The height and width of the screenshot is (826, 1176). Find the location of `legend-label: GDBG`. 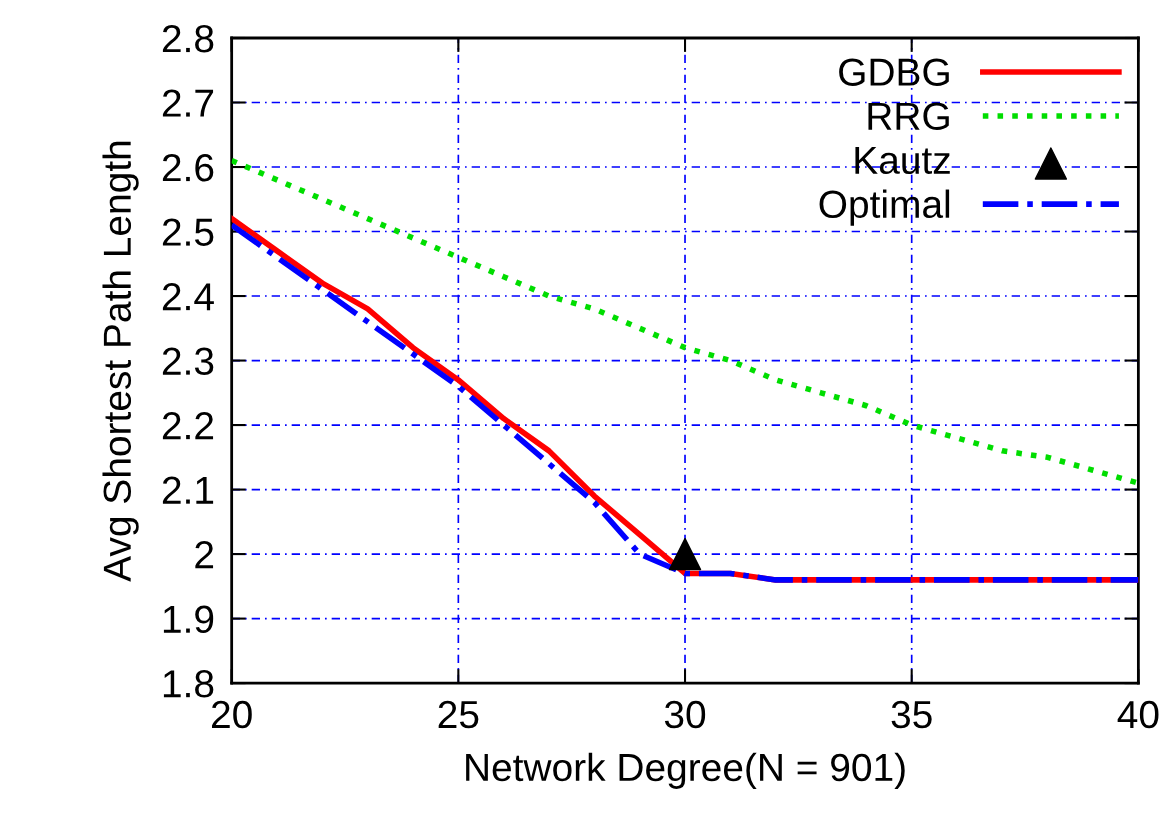

legend-label: GDBG is located at coordinates (894, 72).